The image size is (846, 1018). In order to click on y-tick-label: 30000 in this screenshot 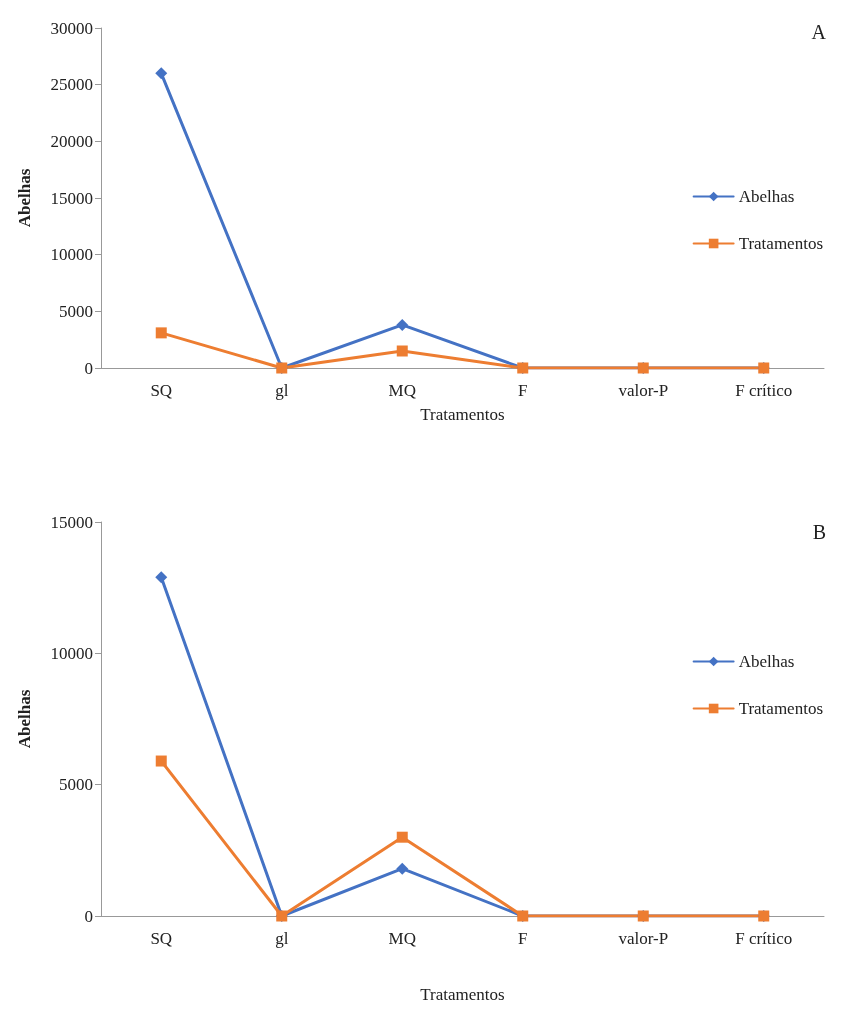, I will do `click(71, 28)`.